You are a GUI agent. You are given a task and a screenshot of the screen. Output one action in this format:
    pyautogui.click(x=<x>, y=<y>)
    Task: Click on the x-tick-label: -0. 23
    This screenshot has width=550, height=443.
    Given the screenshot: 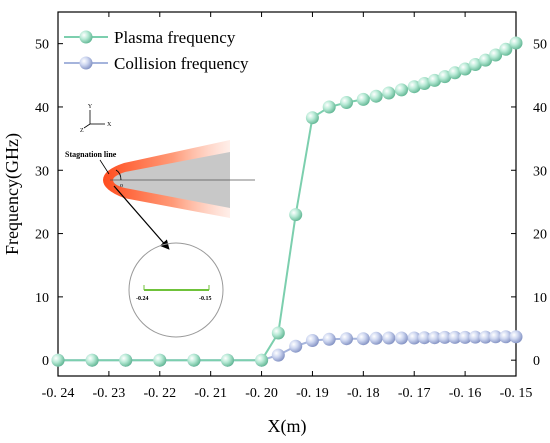 What is the action you would take?
    pyautogui.click(x=109, y=393)
    